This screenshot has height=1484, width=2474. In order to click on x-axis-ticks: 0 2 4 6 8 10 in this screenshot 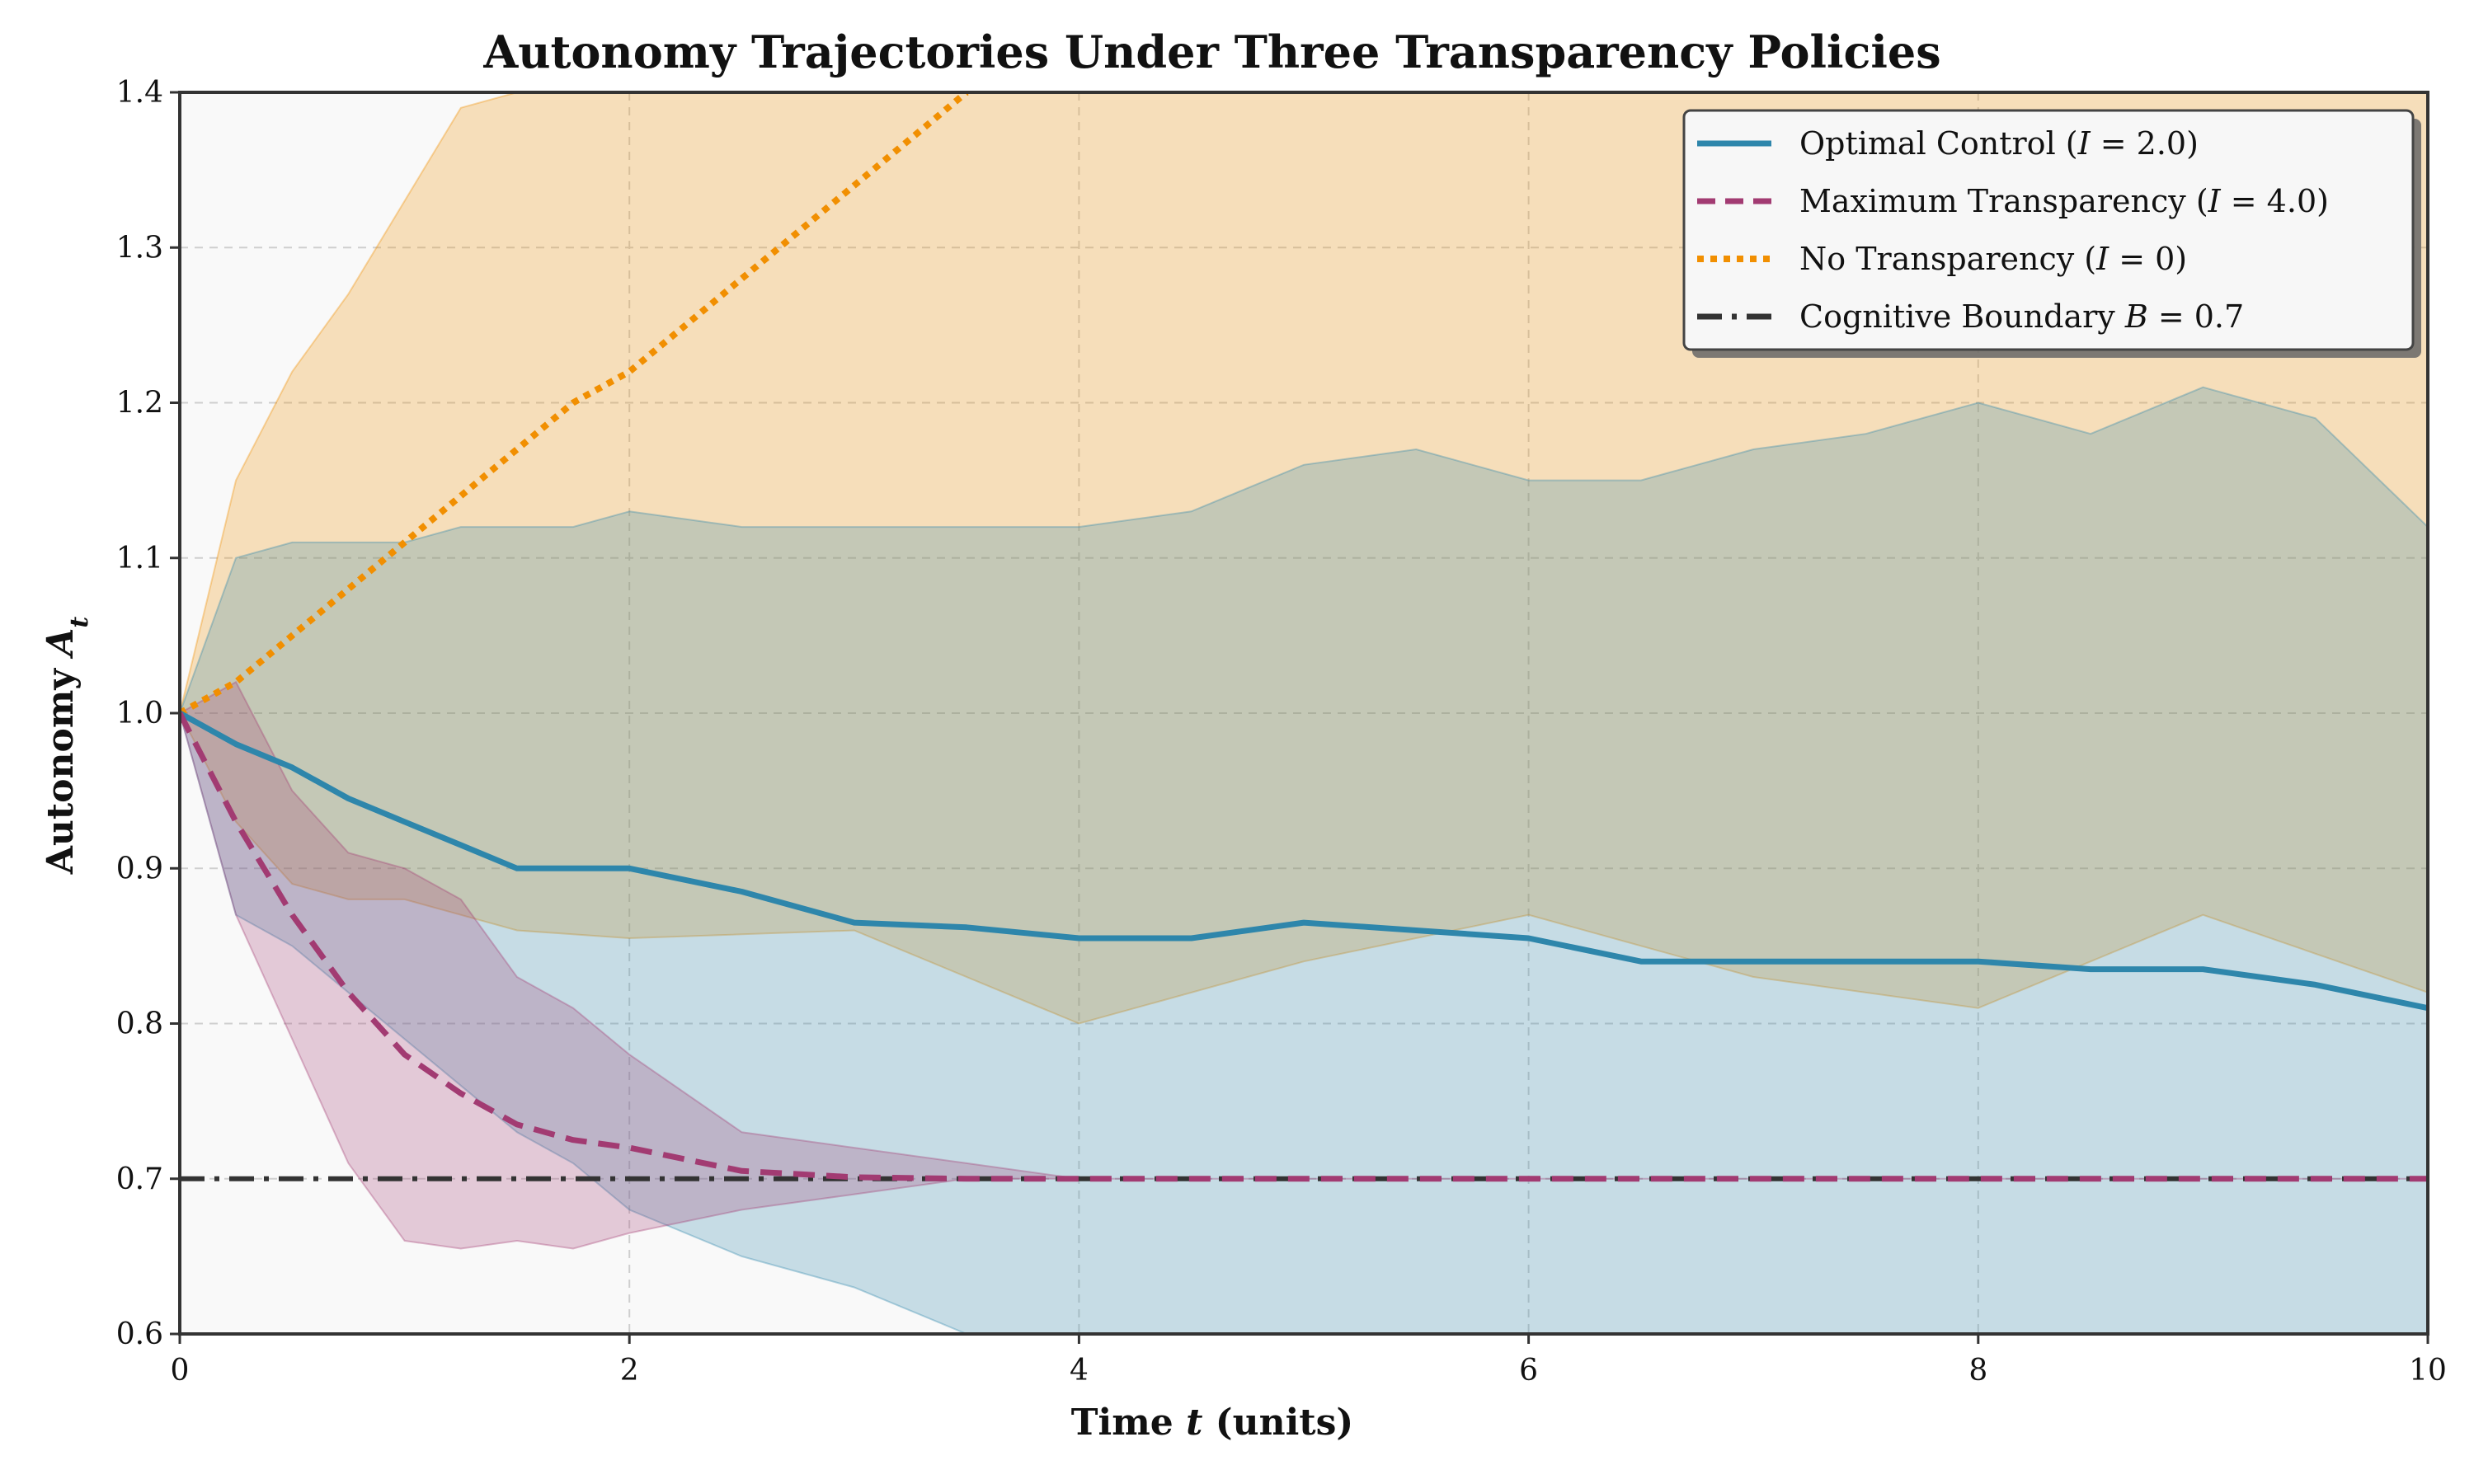, I will do `click(1309, 1361)`.